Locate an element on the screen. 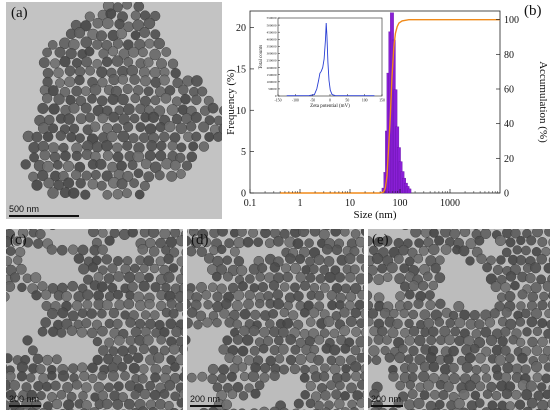 The height and width of the screenshot is (410, 550). x-tick-label: 1000 is located at coordinates (450, 203).